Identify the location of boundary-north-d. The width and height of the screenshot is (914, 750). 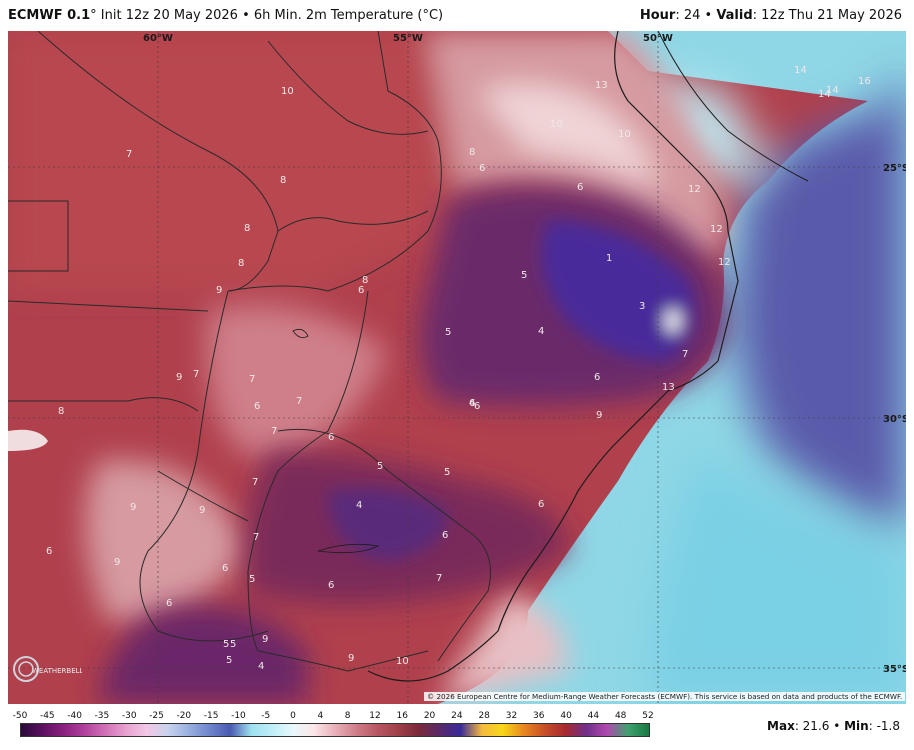
(353, 221).